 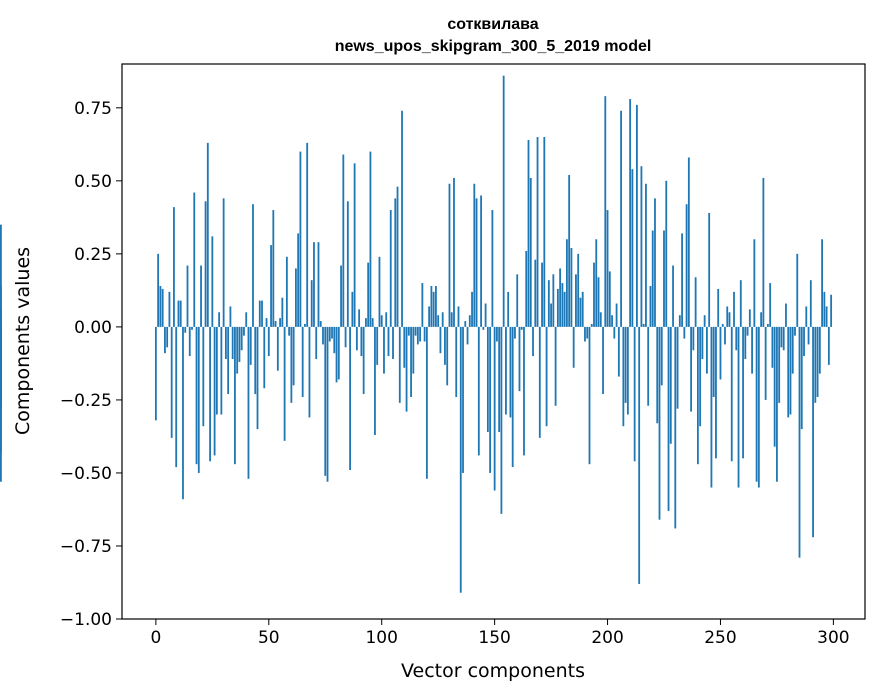 I want to click on x-tick-label: 100, so click(x=381, y=638).